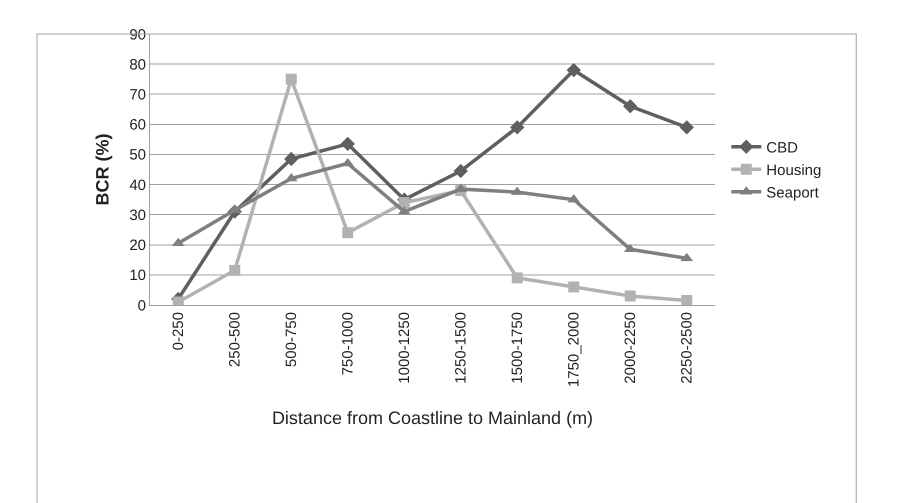 This screenshot has width=920, height=503. I want to click on y-tick-label: 50, so click(137, 155).